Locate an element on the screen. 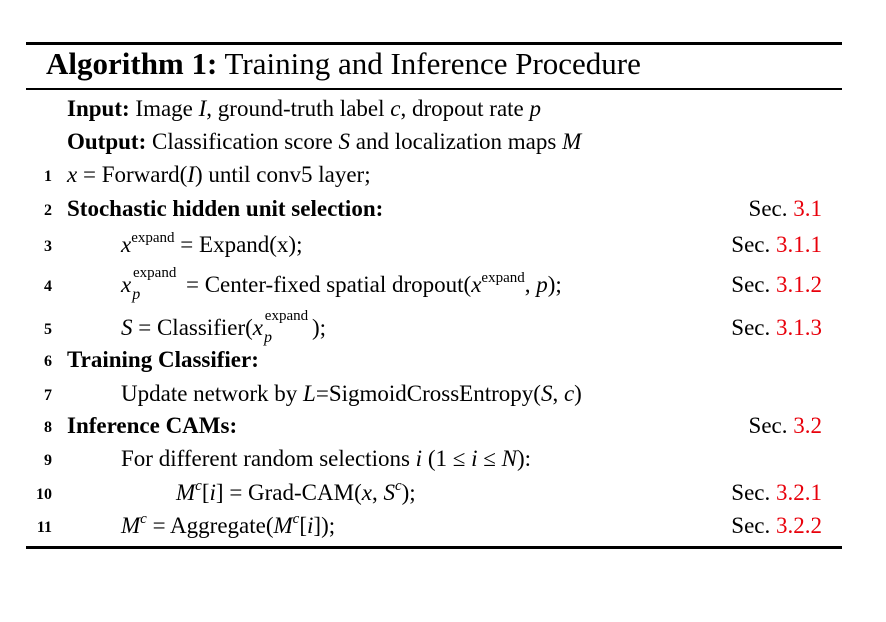 Image resolution: width=886 pixels, height=622 pixels. algorithm-label: Algorithm 1: is located at coordinates (132, 63).